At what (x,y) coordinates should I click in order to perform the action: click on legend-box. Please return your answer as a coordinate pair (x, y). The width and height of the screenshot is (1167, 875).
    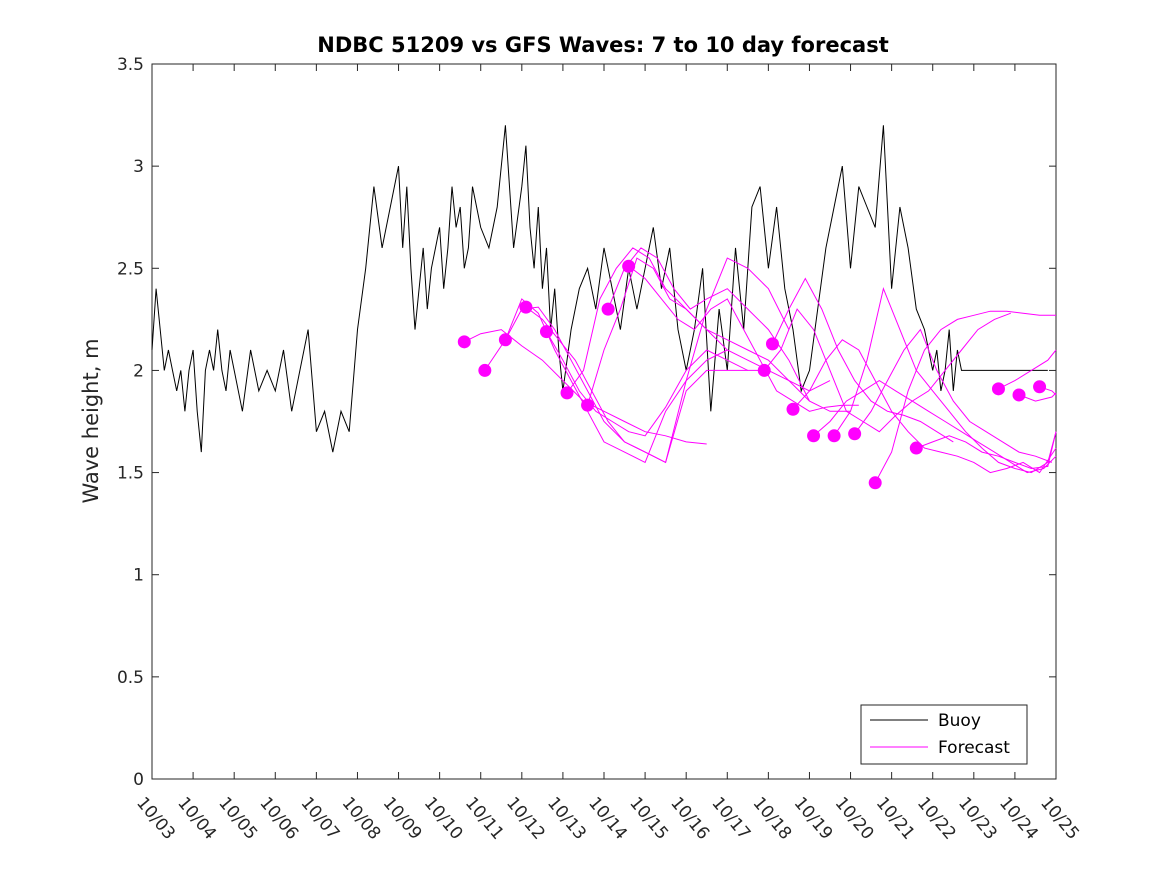
    Looking at the image, I should click on (944, 734).